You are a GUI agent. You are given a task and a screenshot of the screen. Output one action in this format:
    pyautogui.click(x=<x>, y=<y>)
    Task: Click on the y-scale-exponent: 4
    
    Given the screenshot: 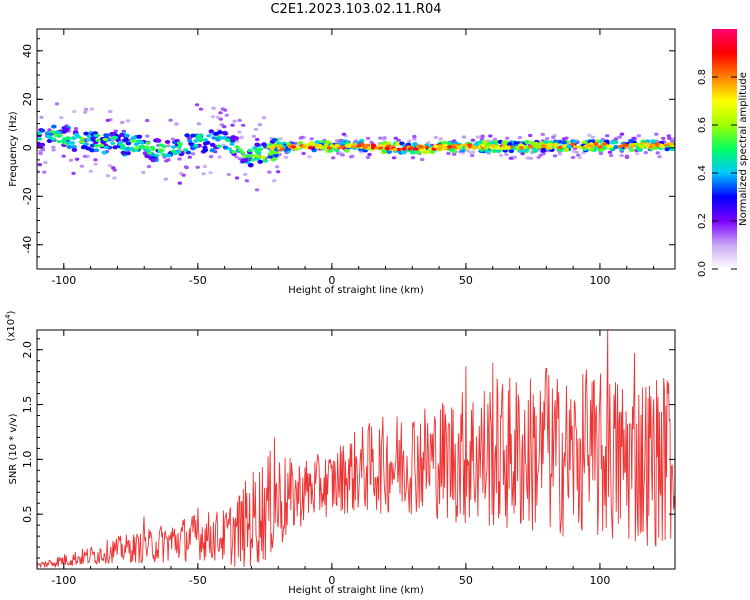 What is the action you would take?
    pyautogui.click(x=8, y=316)
    